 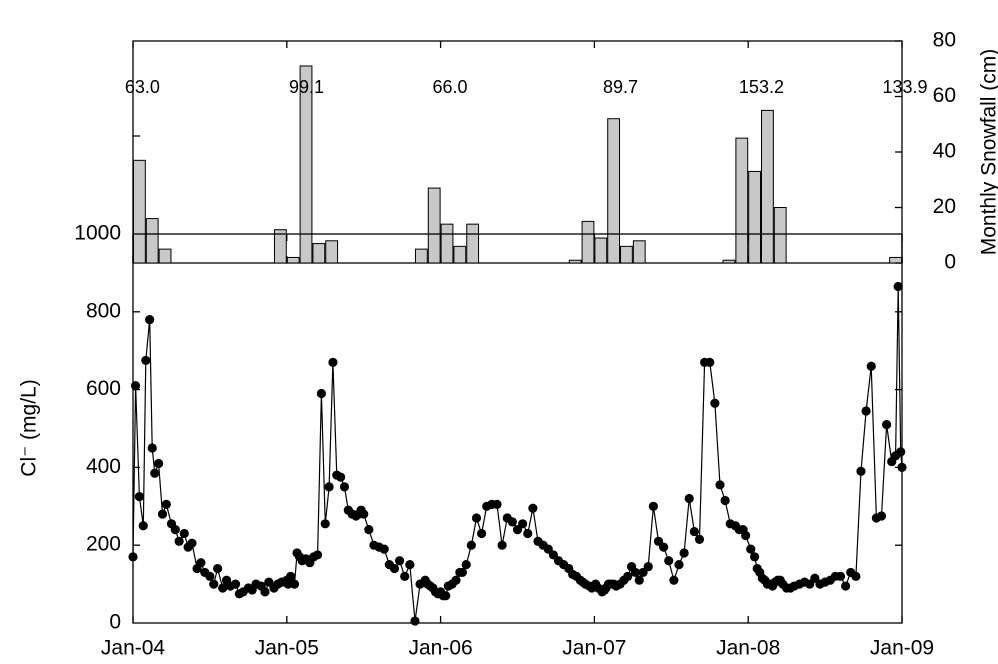 I want to click on snowfall-y-tick-label: 60, so click(x=944, y=95).